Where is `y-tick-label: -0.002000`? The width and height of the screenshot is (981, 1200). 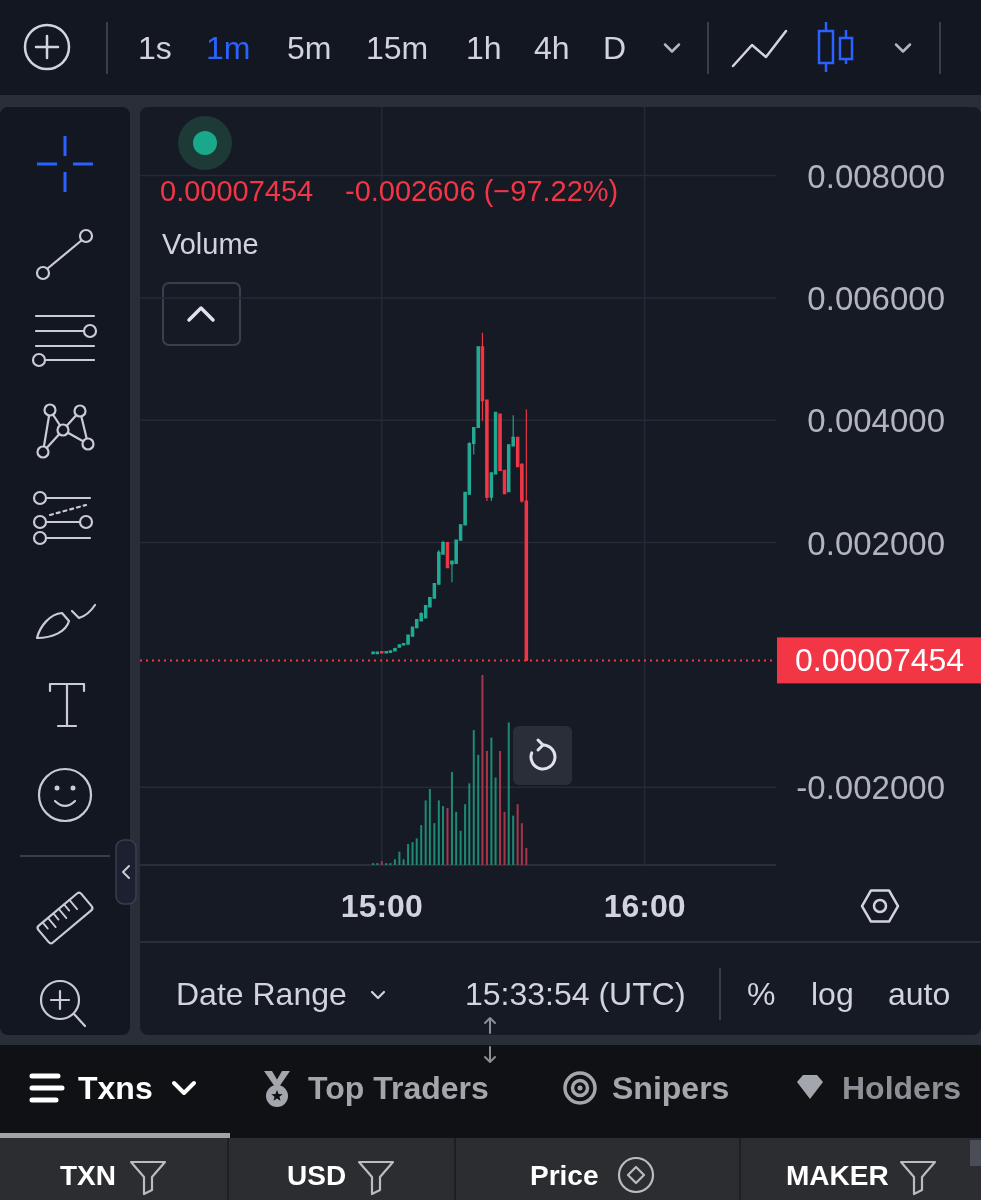 y-tick-label: -0.002000 is located at coordinates (870, 787).